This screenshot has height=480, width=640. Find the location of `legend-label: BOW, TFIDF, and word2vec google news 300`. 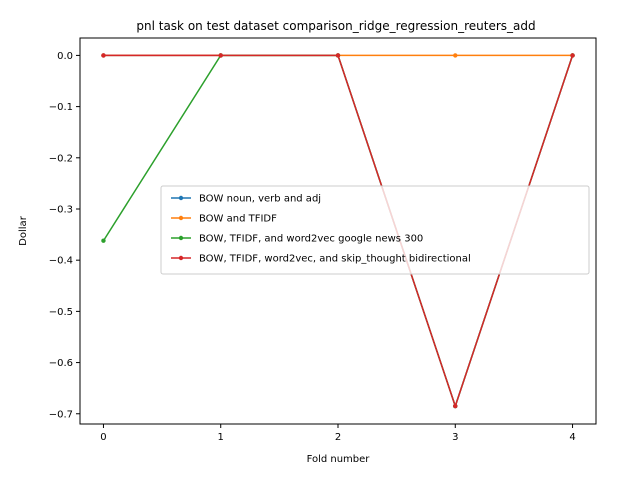

legend-label: BOW, TFIDF, and word2vec google news 300 is located at coordinates (311, 239).